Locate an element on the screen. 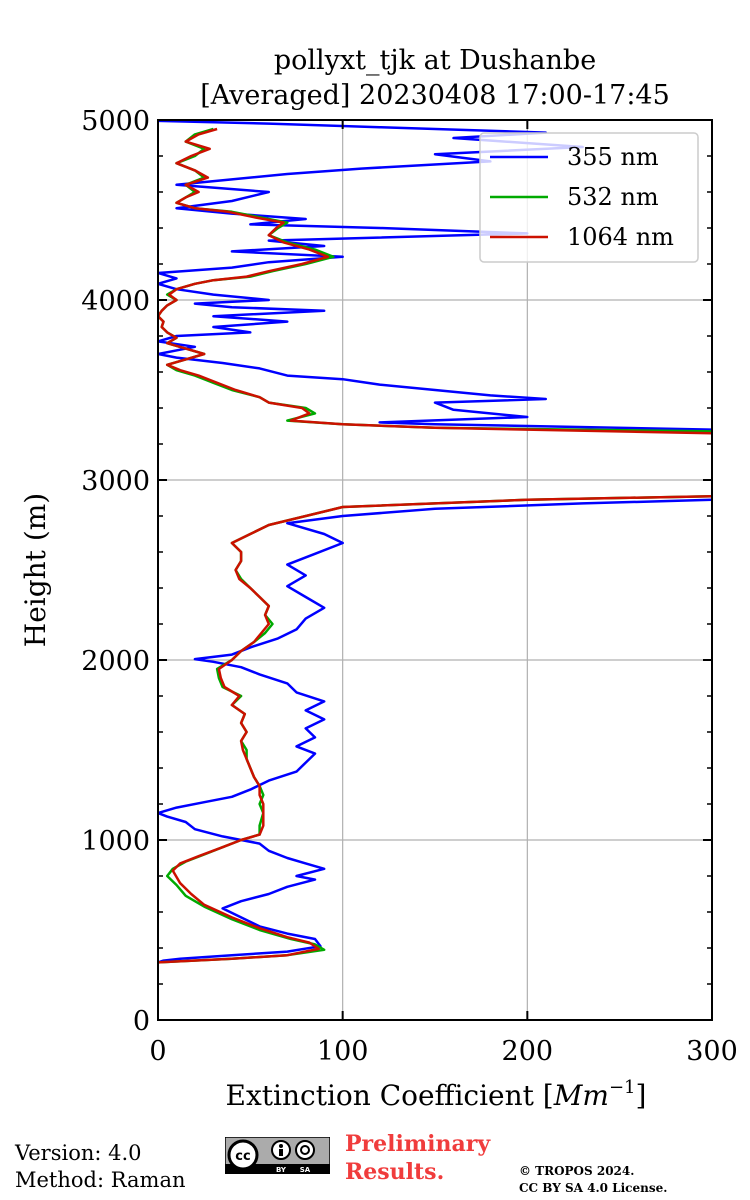  legend: 355 nm 532 nm 1064 nm is located at coordinates (589, 197).